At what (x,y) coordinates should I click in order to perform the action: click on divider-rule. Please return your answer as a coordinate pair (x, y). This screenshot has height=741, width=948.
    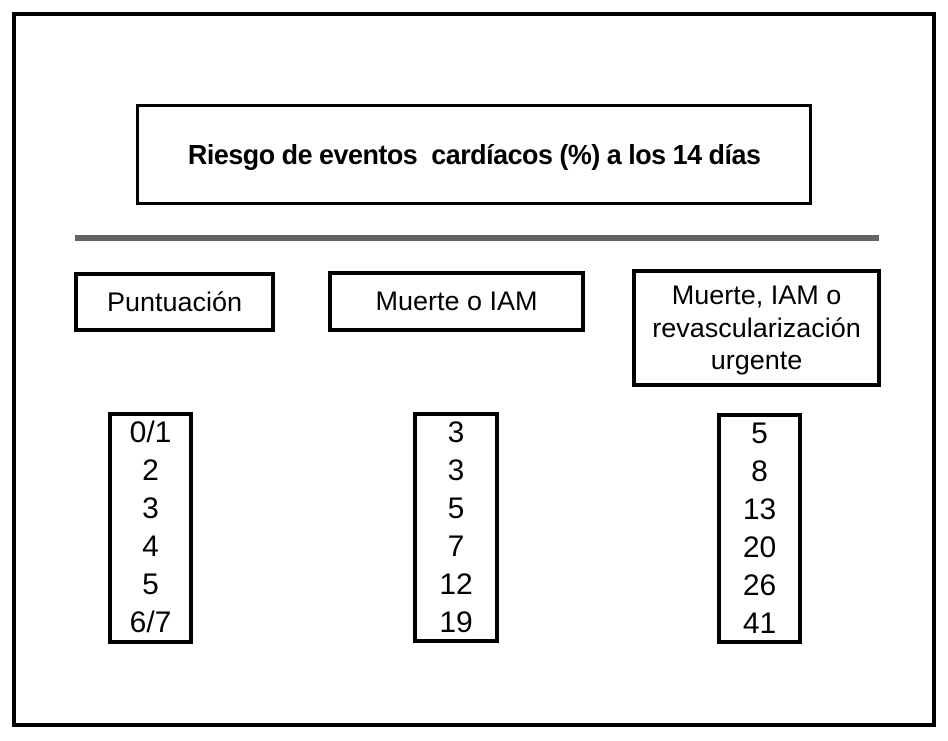
    Looking at the image, I should click on (477, 238).